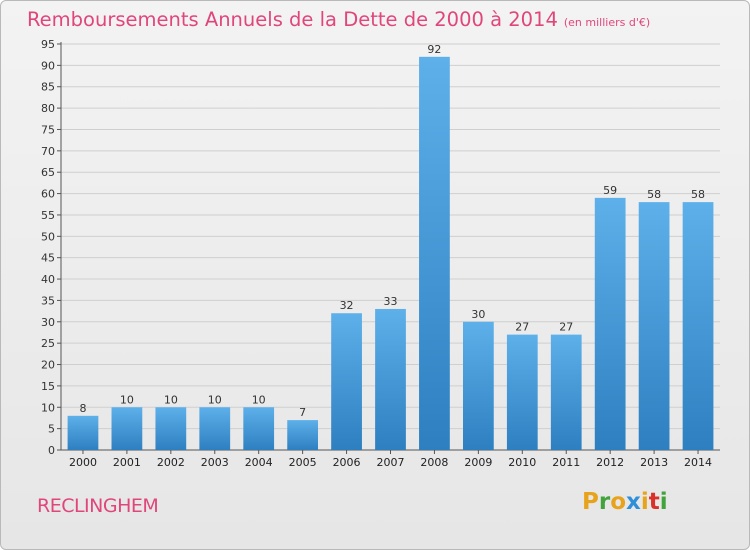  I want to click on bar-value-label: 8, so click(82, 408).